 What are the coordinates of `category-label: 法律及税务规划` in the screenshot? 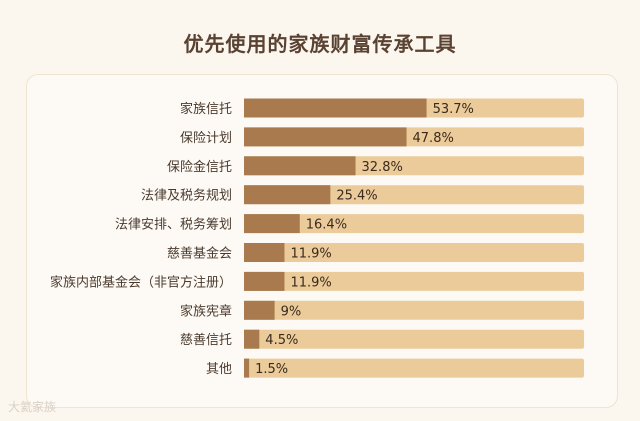 It's located at (186, 196).